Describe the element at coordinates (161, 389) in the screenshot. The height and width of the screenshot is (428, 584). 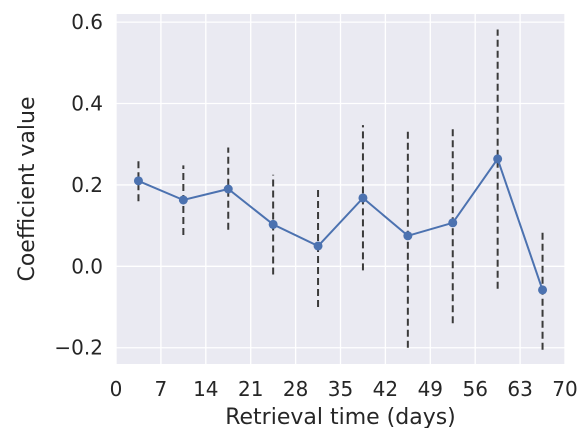
I see `x-tick-label: 7` at that location.